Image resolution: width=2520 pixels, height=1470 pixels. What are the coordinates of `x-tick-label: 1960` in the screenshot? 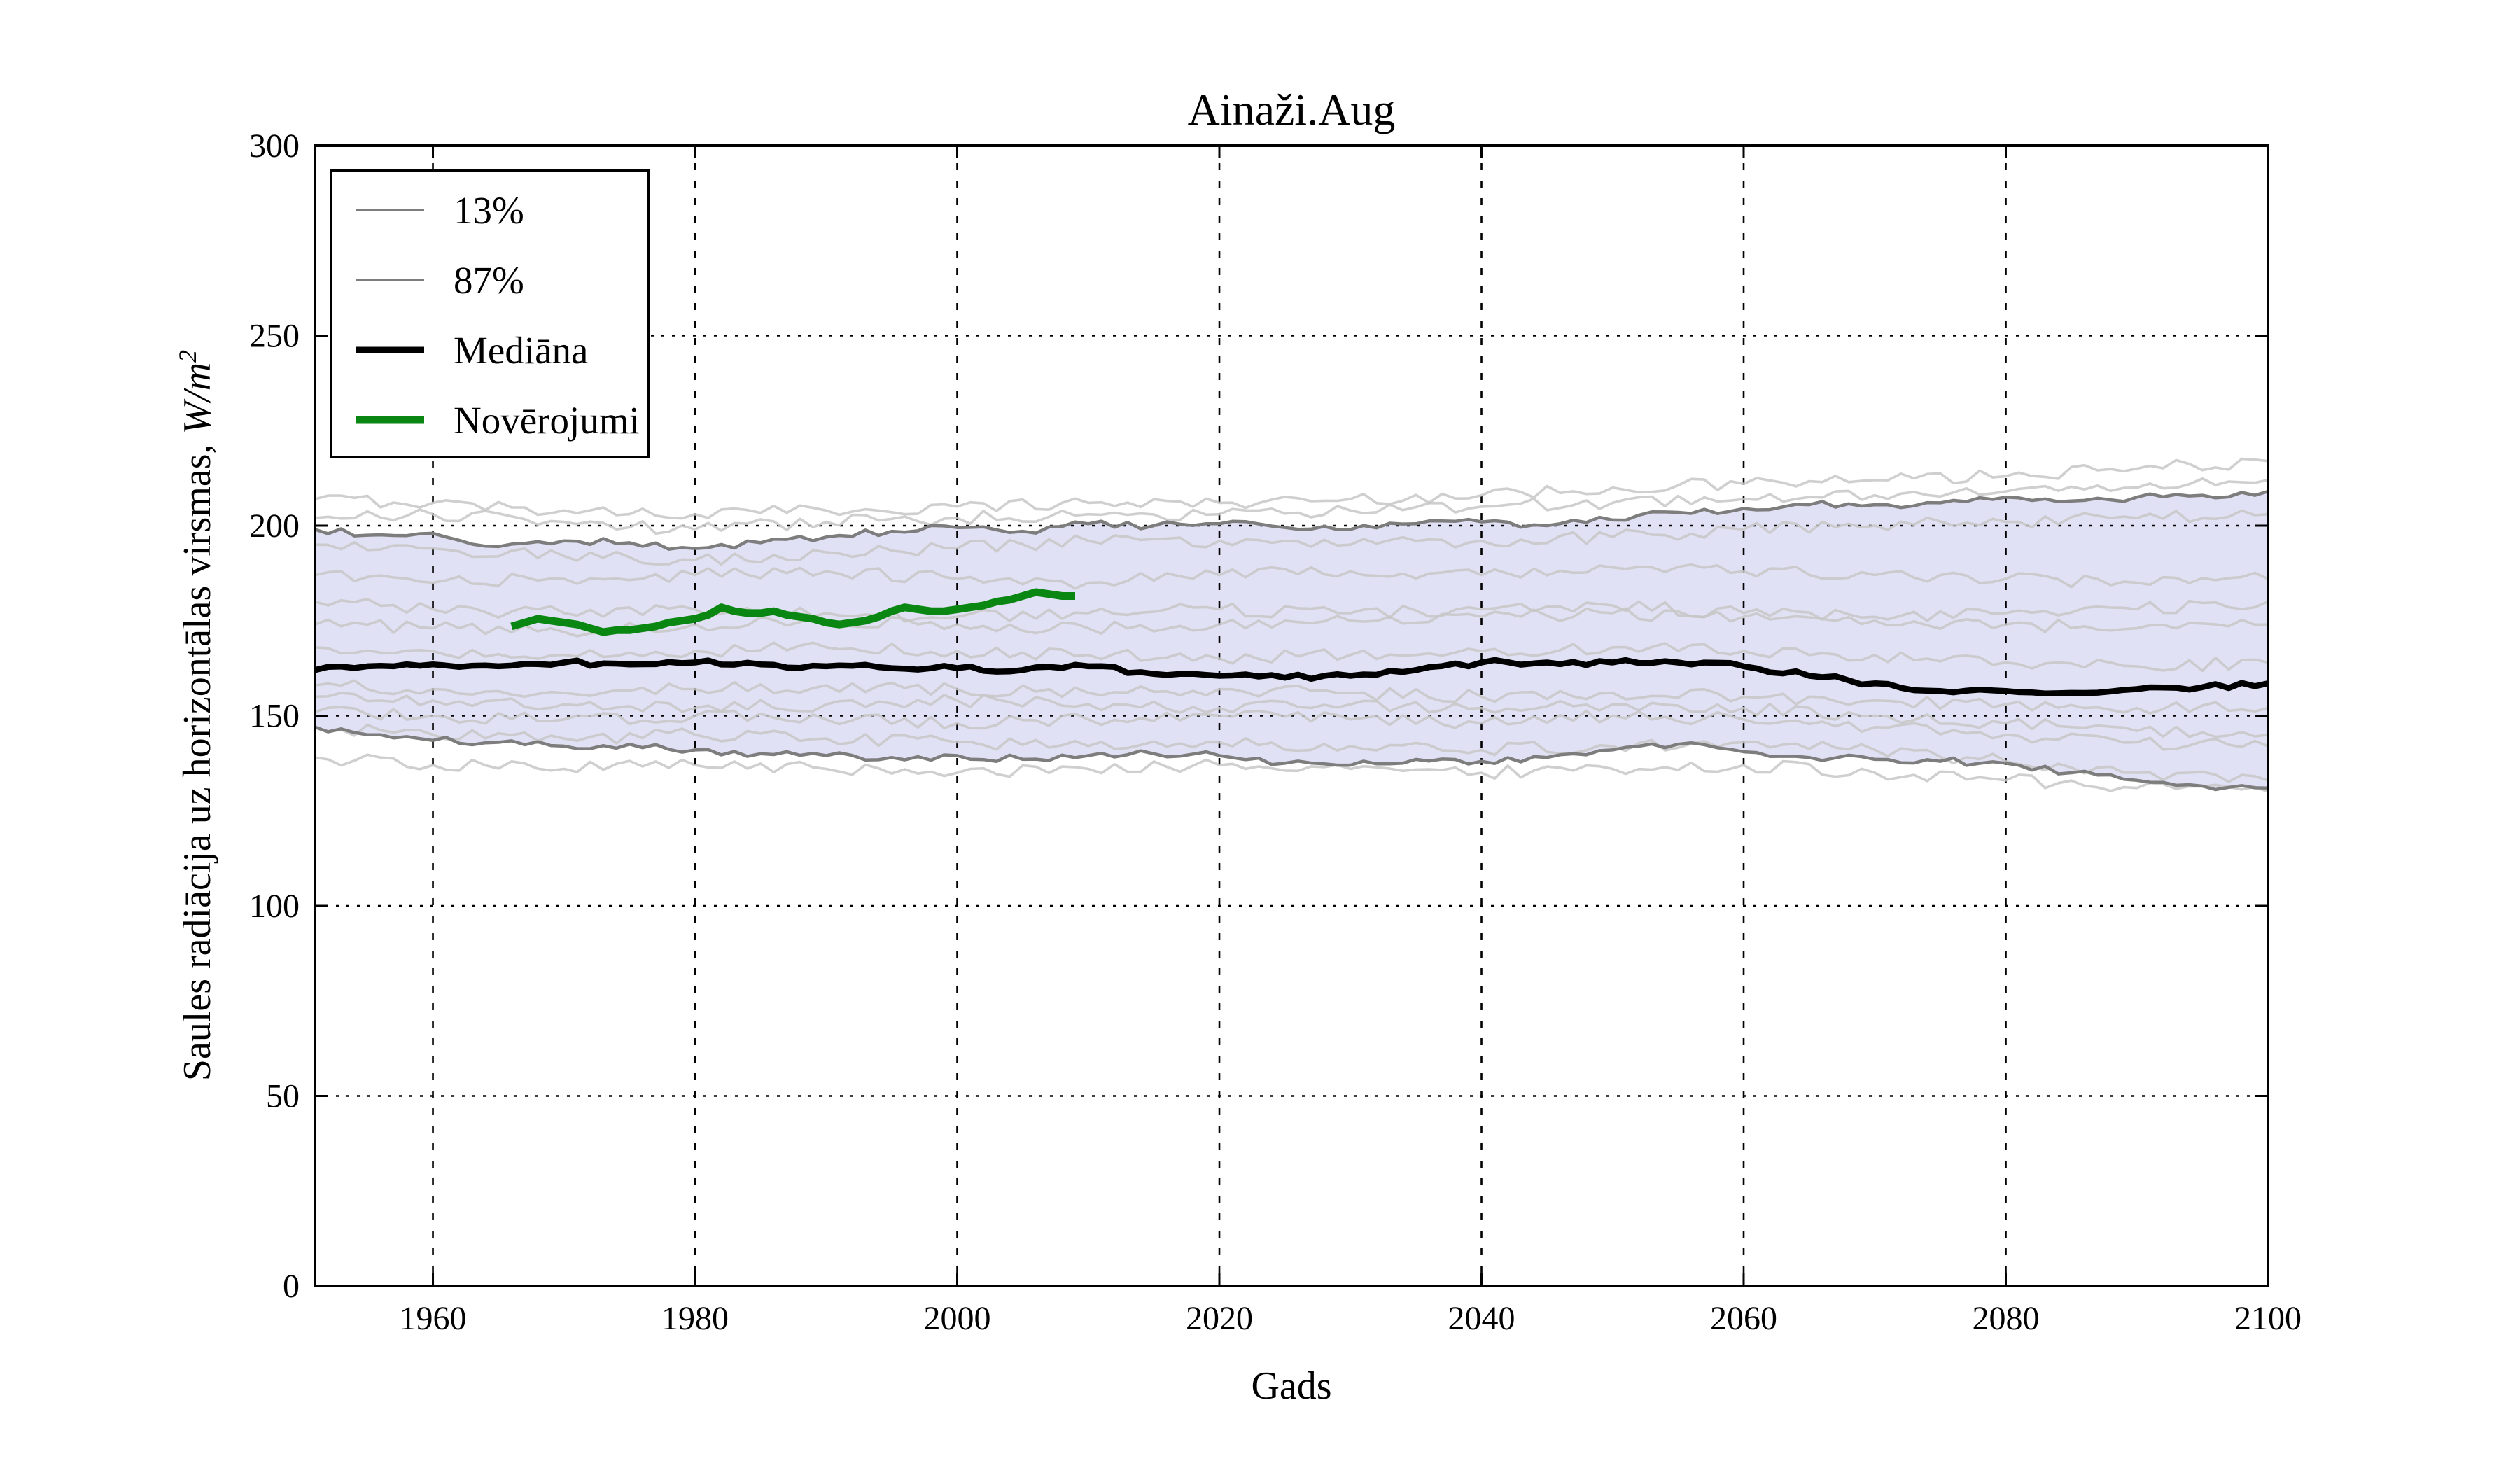 It's located at (433, 1318).